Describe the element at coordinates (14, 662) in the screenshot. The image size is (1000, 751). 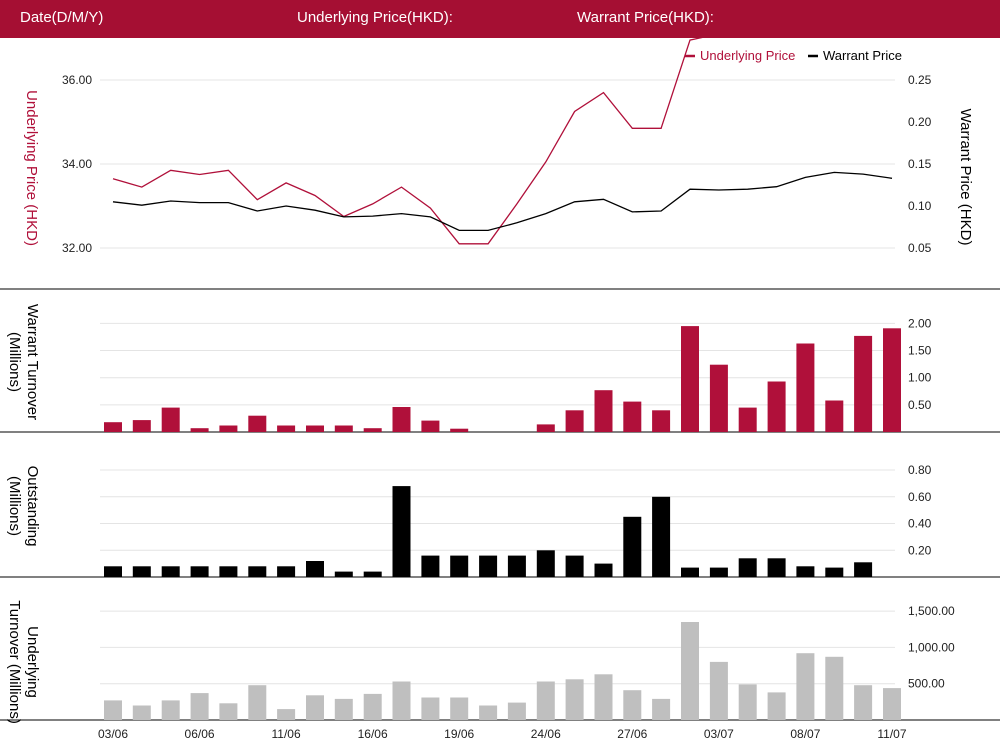
I see `underlying-turnover-y-label-line2: Turnover (Millions)` at that location.